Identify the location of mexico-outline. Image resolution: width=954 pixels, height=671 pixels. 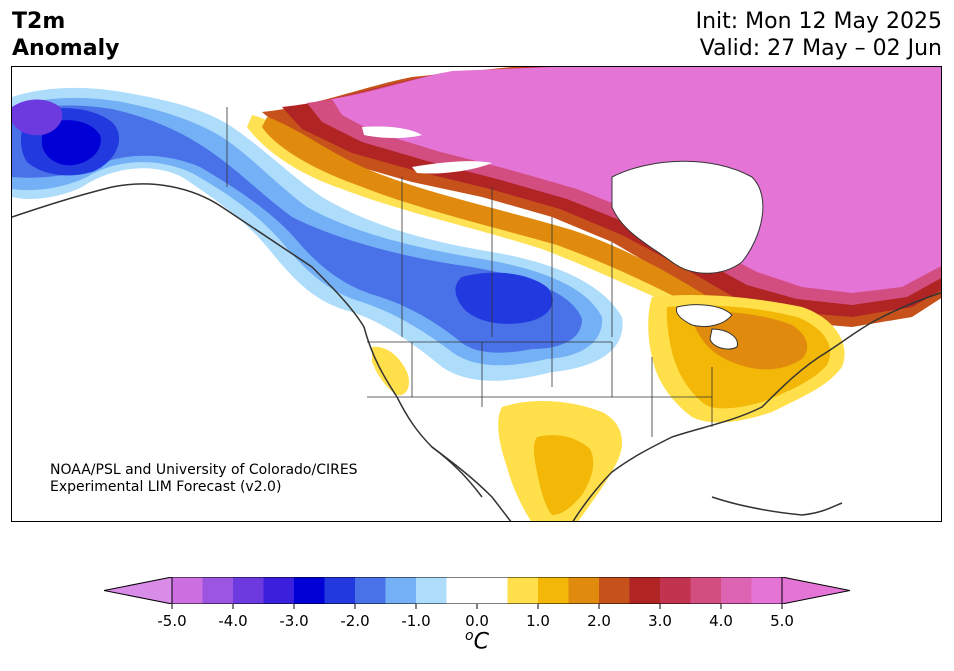
(637, 481).